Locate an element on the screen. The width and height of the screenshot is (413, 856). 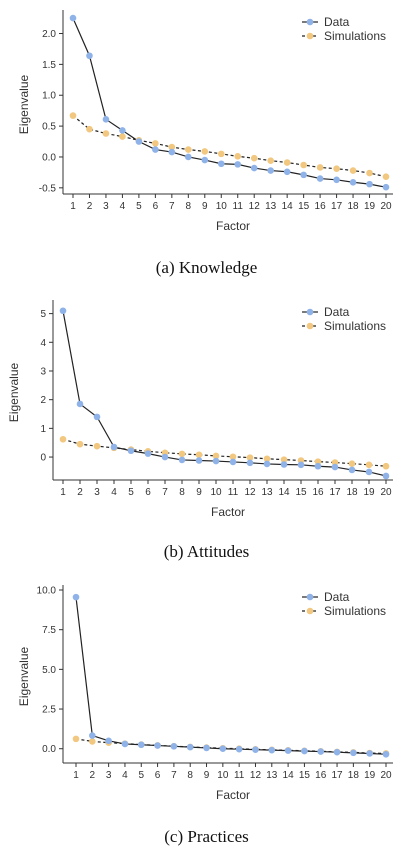
x-tick-label: 2 is located at coordinates (93, 775).